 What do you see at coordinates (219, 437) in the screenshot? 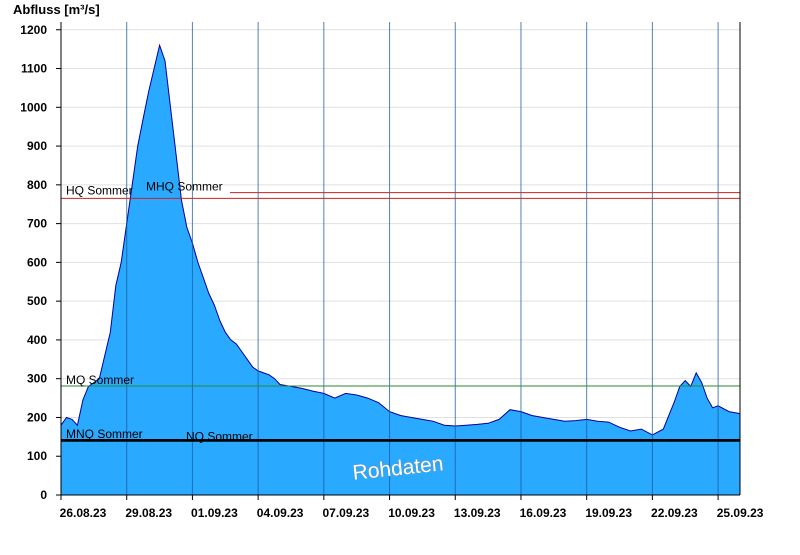
I see `ref-line-label: NQ Sommer` at bounding box center [219, 437].